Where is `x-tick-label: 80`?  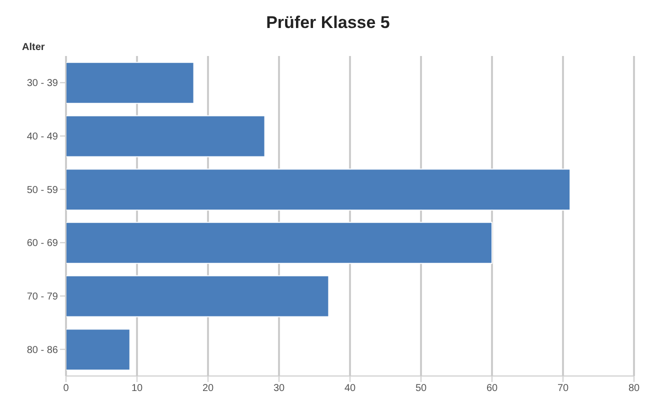
x-tick-label: 80 is located at coordinates (634, 388).